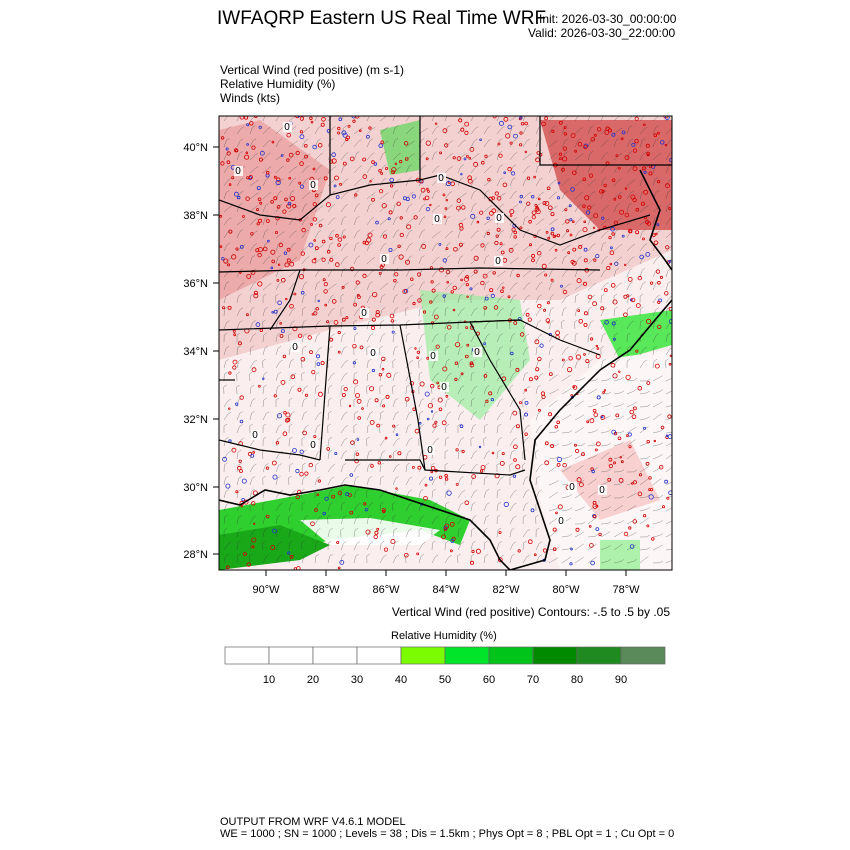  What do you see at coordinates (195, 555) in the screenshot?
I see `lat-tick-label: 28°N` at bounding box center [195, 555].